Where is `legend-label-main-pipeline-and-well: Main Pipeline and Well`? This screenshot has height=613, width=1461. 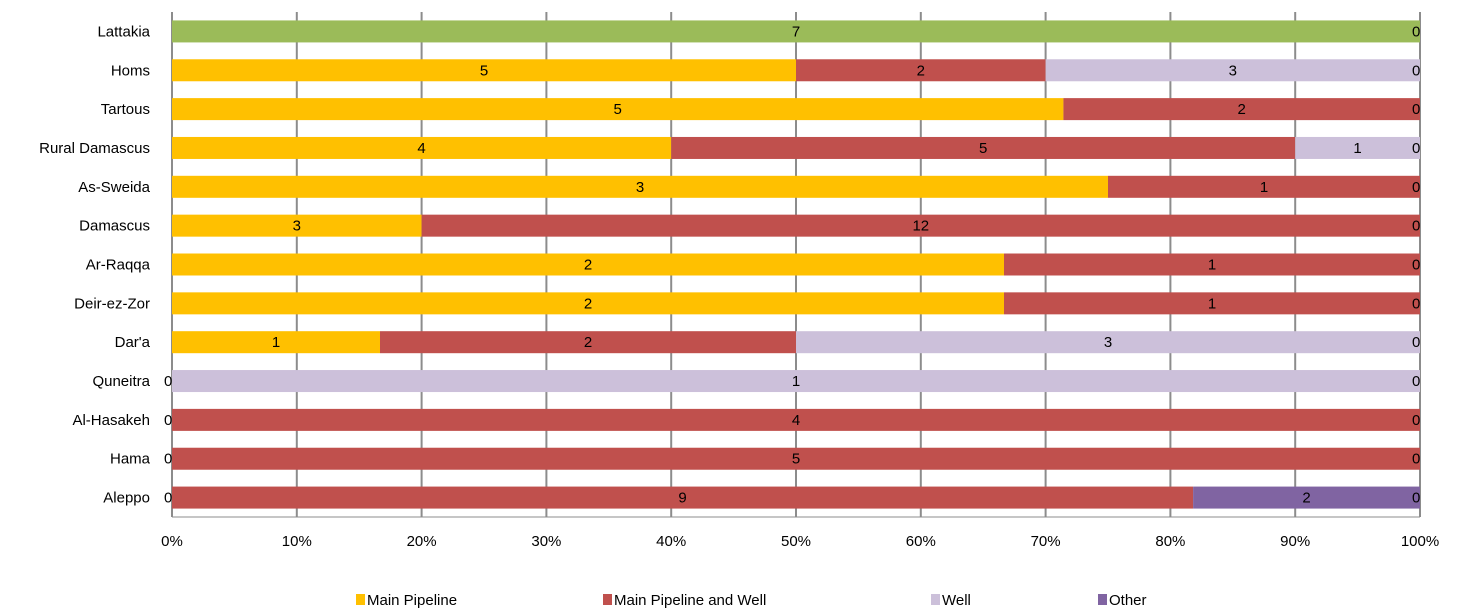
legend-label-main-pipeline-and-well: Main Pipeline and Well is located at coordinates (690, 600).